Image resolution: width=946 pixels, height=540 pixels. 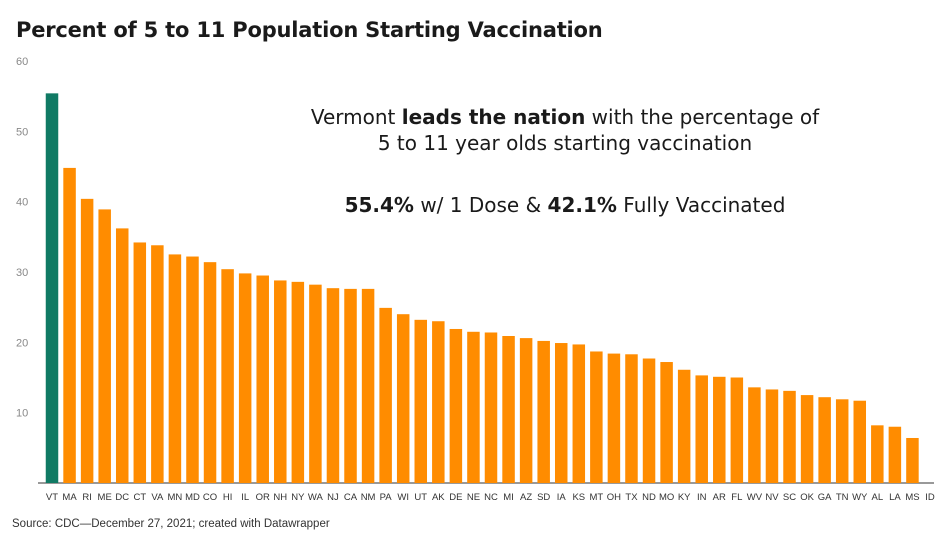 What do you see at coordinates (69, 497) in the screenshot?
I see `x-tick-label-ma: MA` at bounding box center [69, 497].